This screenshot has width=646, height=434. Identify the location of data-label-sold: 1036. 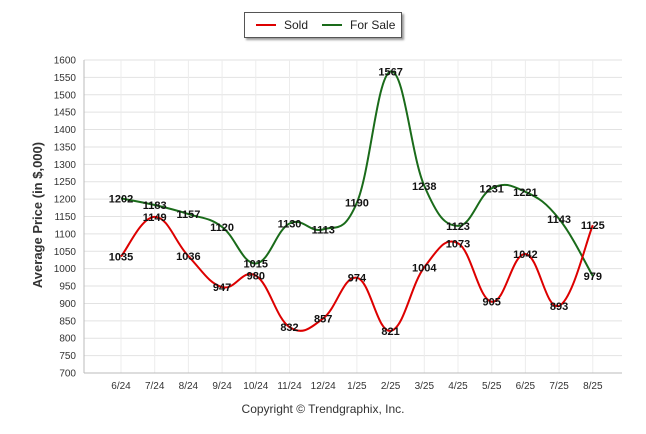
(188, 257).